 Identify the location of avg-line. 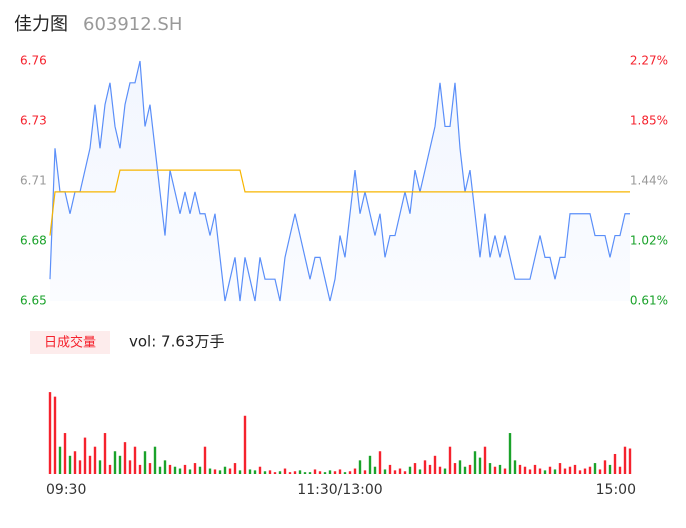
(339, 202).